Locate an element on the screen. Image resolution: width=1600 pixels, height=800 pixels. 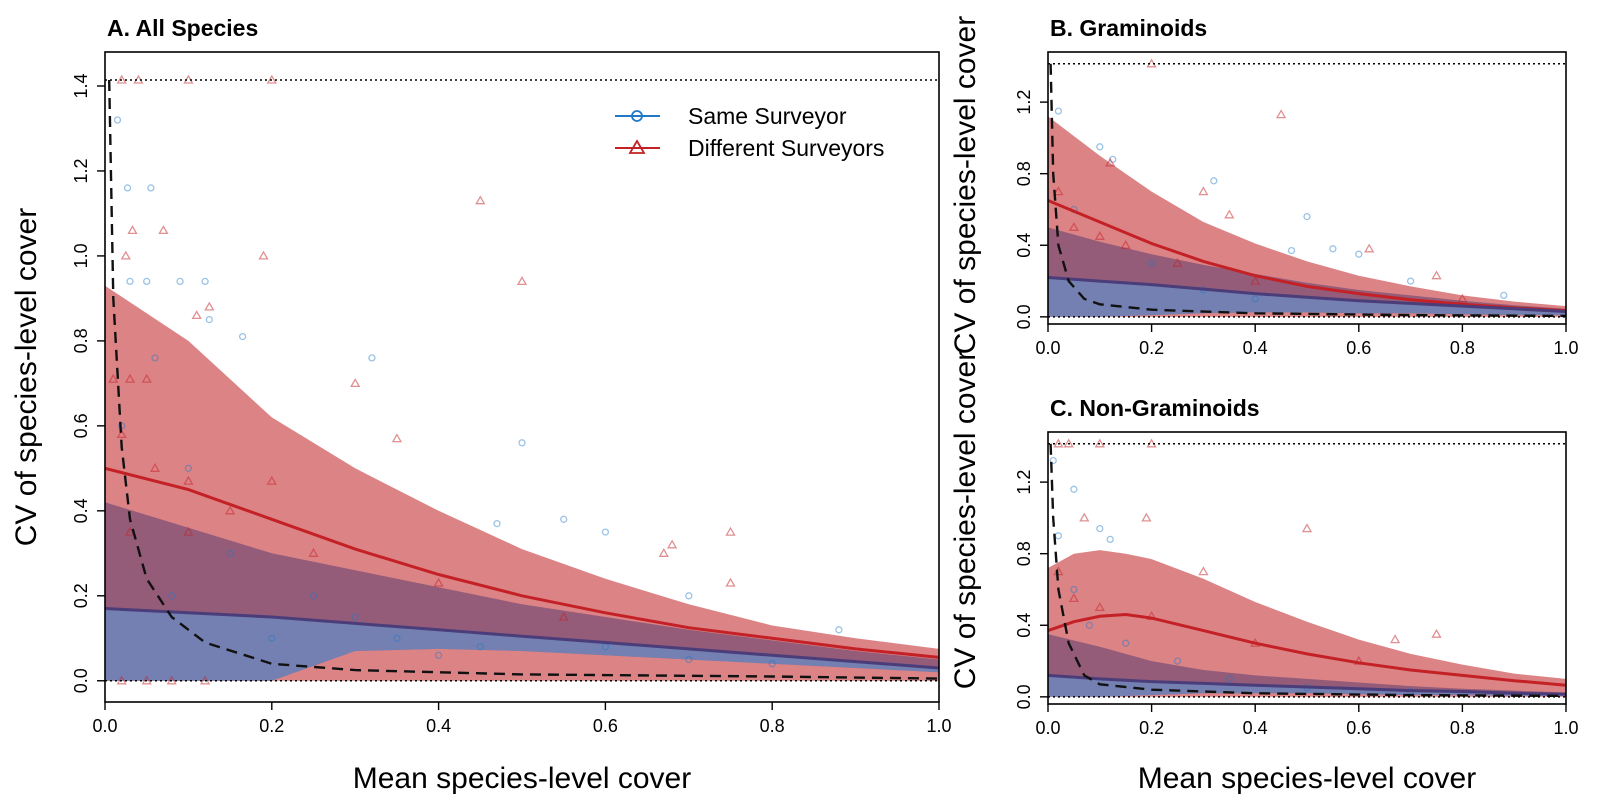
y-tick-label: 1.4 is located at coordinates (81, 85).